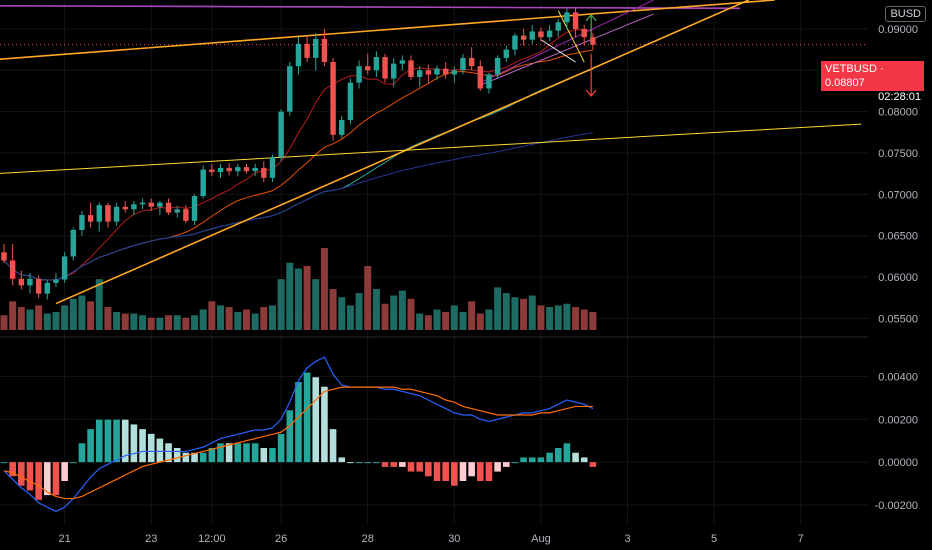 The image size is (932, 550). Describe the element at coordinates (845, 83) in the screenshot. I see `last-price: 0.08807` at that location.